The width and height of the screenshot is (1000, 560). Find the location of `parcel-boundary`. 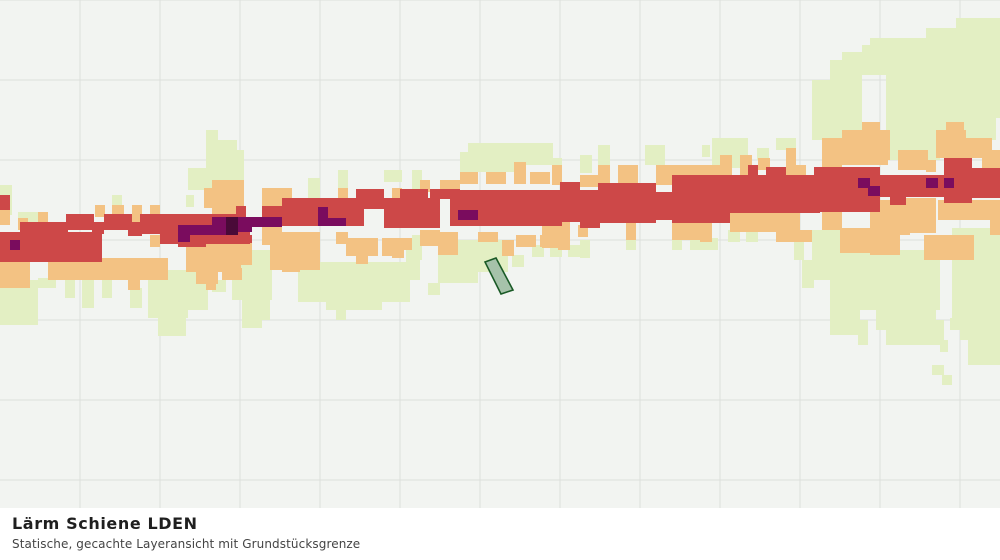

parcel-boundary is located at coordinates (499, 276).